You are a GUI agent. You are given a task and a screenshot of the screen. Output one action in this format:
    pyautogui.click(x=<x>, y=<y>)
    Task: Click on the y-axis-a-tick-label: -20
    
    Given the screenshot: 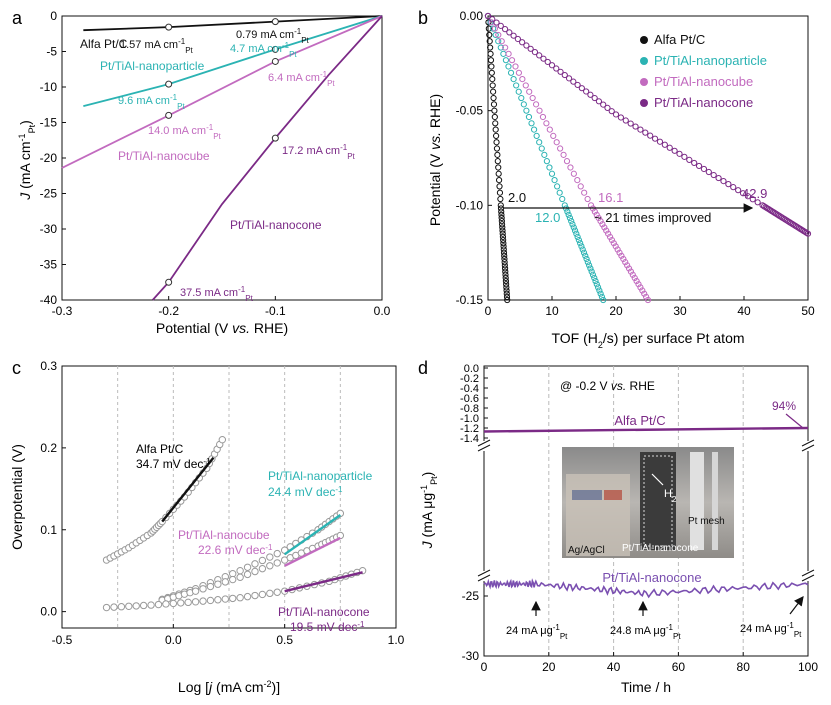 What is the action you would take?
    pyautogui.click(x=49, y=158)
    